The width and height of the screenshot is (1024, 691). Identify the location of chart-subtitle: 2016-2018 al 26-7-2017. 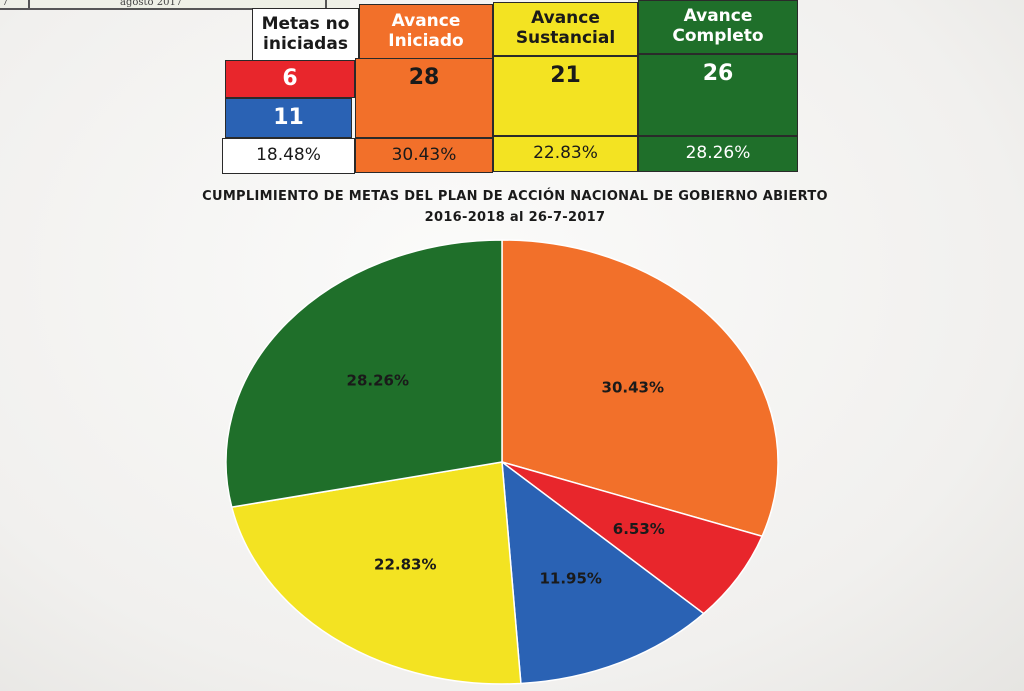
(515, 217).